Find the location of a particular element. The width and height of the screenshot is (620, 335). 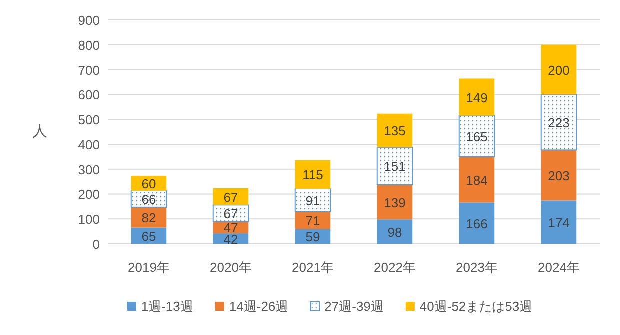

data-label: 60 is located at coordinates (149, 184).